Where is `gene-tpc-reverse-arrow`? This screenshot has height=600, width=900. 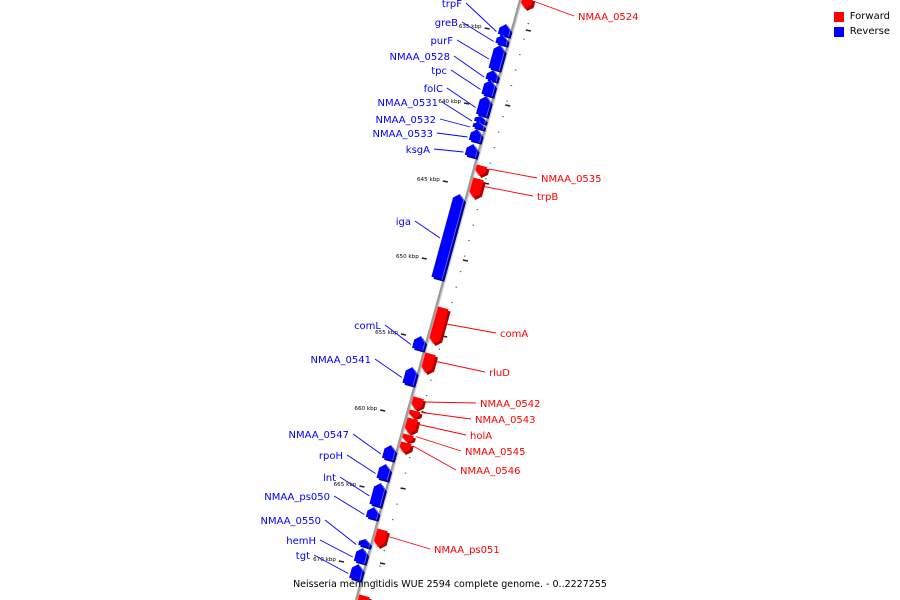 gene-tpc-reverse-arrow is located at coordinates (489, 89).